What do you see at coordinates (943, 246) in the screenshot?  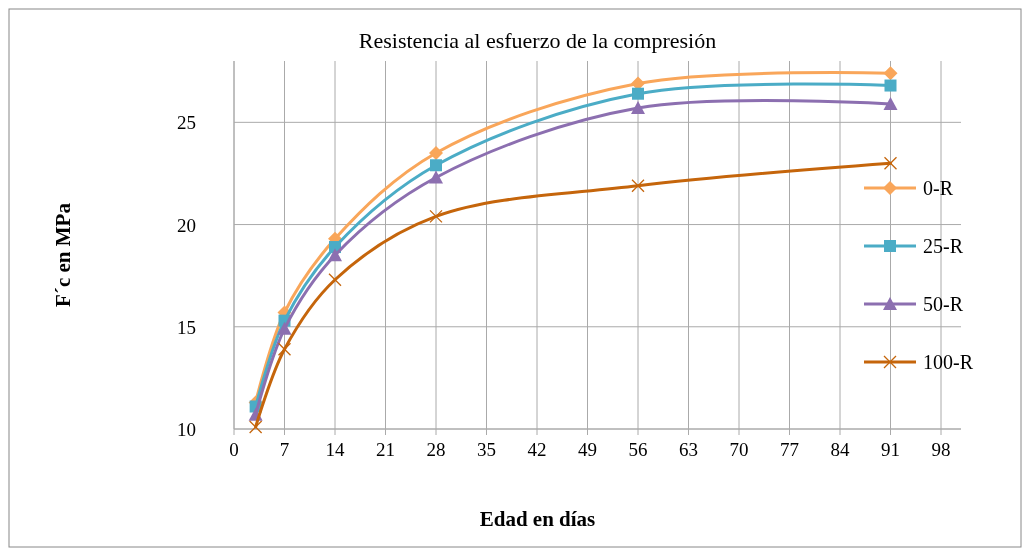 I see `legend-label: 25-R` at bounding box center [943, 246].